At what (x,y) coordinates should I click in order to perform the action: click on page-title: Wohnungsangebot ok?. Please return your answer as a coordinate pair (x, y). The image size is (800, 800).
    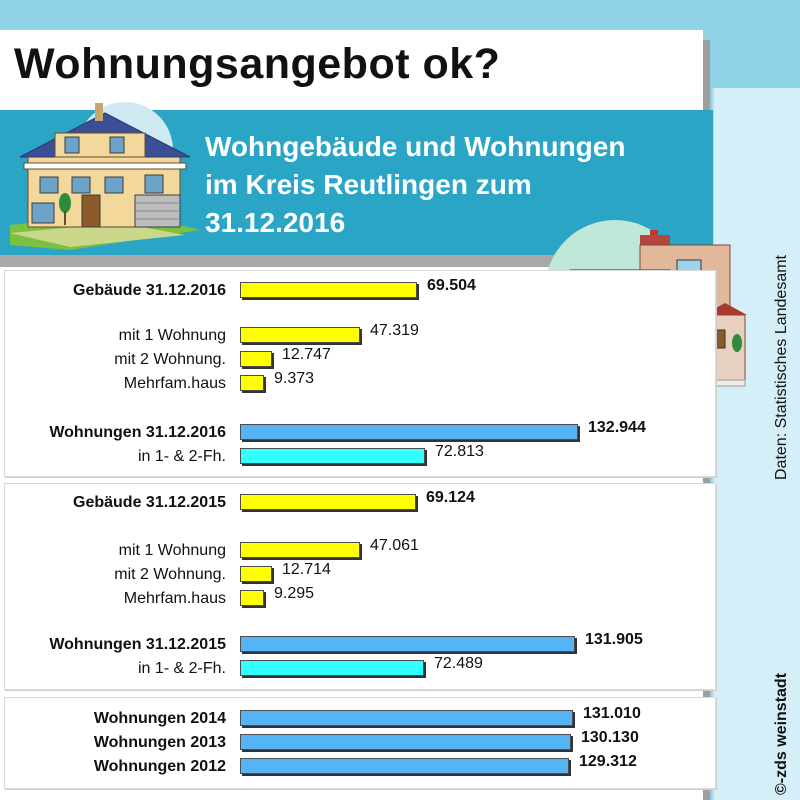
    Looking at the image, I should click on (257, 64).